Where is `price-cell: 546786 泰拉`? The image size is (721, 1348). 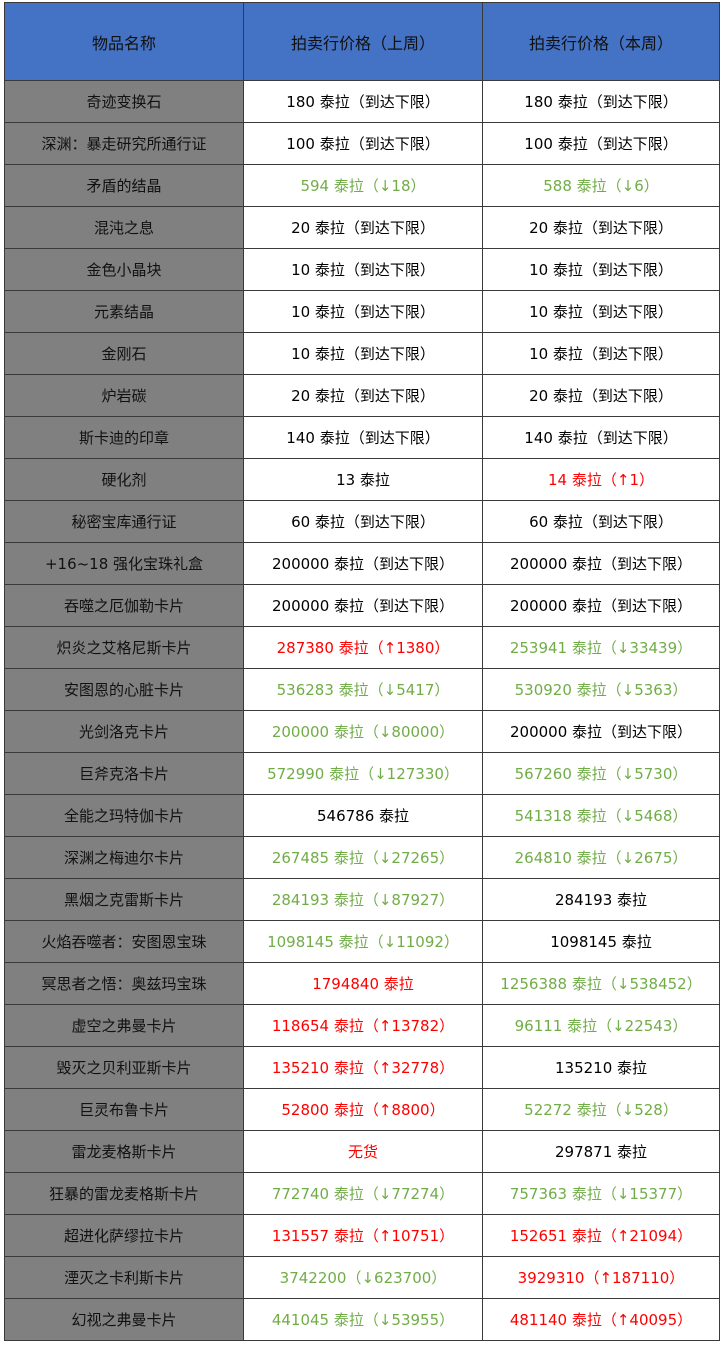 price-cell: 546786 泰拉 is located at coordinates (363, 815).